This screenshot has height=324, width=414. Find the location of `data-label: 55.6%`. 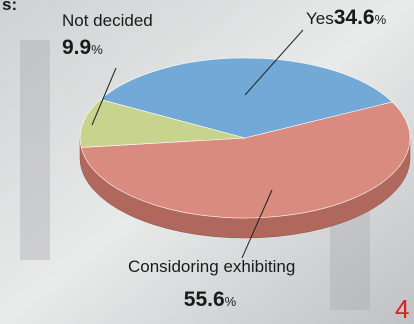

data-label: 55.6% is located at coordinates (210, 299).